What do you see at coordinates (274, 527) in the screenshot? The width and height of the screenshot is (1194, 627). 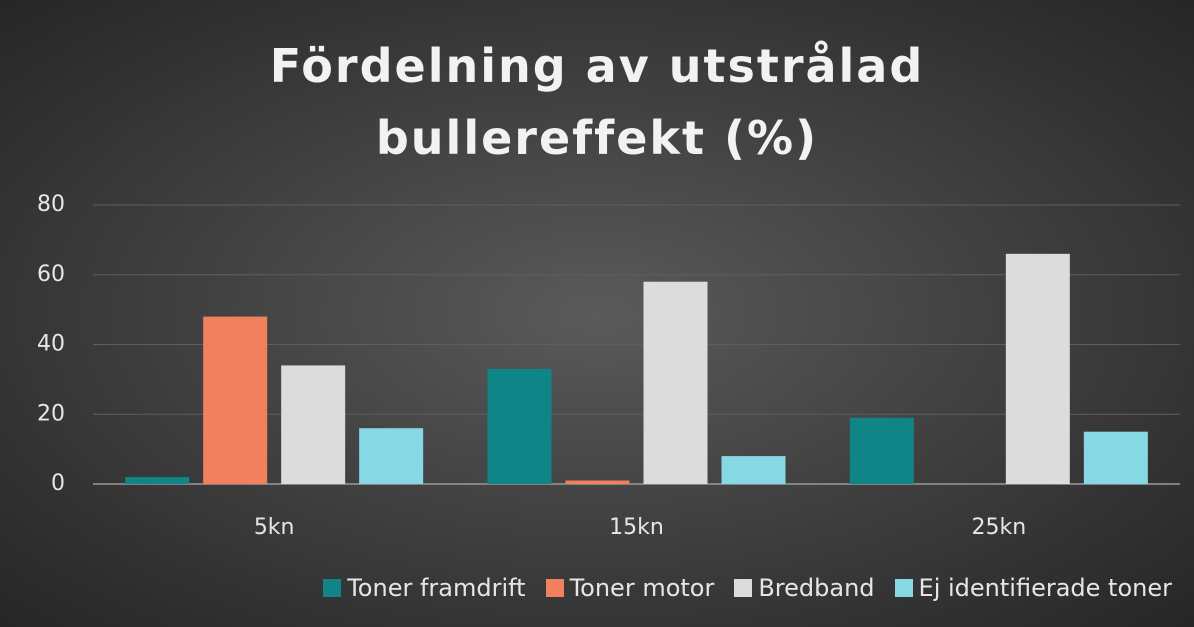 I see `x-tick-label: 5kn` at bounding box center [274, 527].